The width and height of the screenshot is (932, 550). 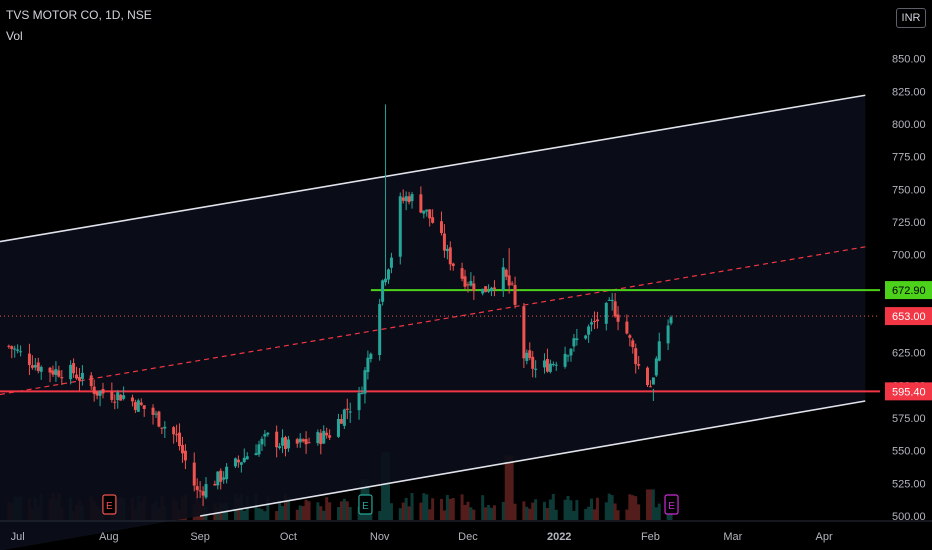 I want to click on y-tick-label: 575.00, so click(x=909, y=419).